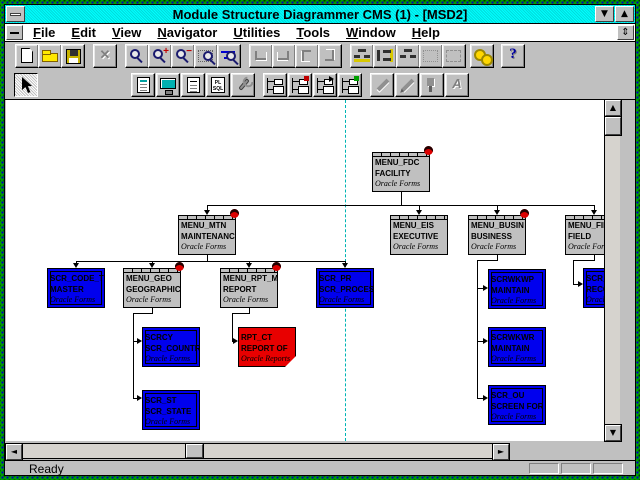 This screenshot has height=480, width=640. I want to click on vertical-scroll-thumb, so click(613, 126).